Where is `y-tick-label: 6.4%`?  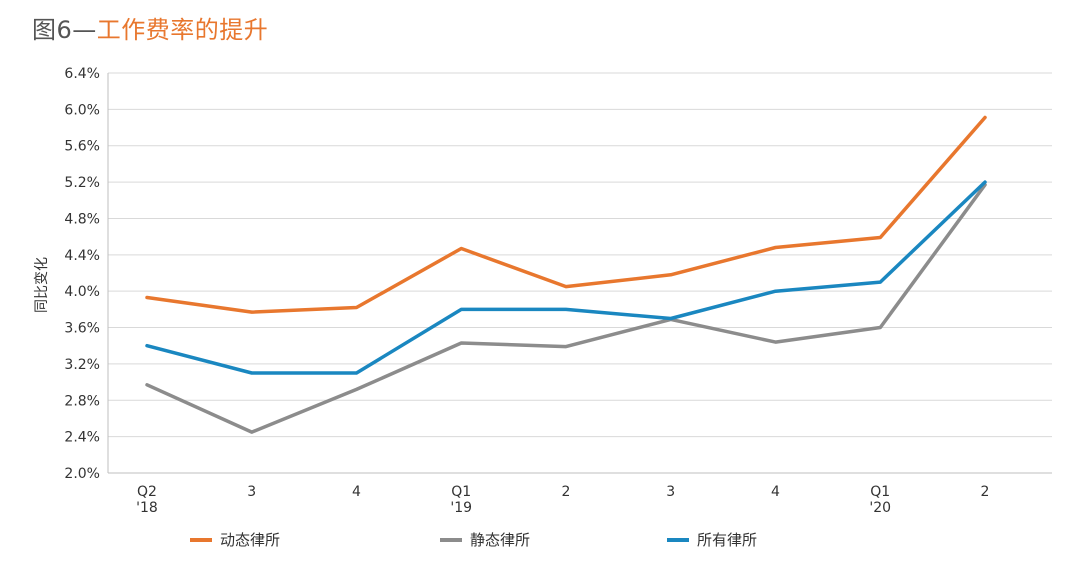
y-tick-label: 6.4% is located at coordinates (82, 74).